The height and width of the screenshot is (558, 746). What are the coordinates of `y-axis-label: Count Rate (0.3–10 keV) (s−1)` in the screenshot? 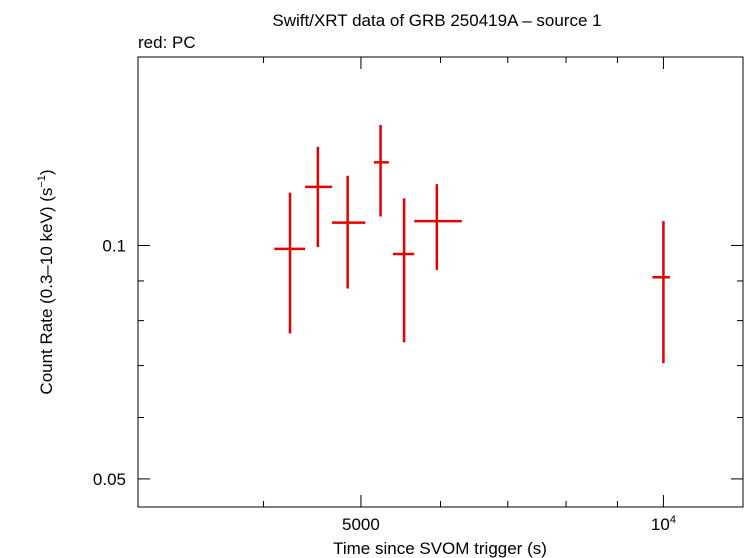 It's located at (46, 281).